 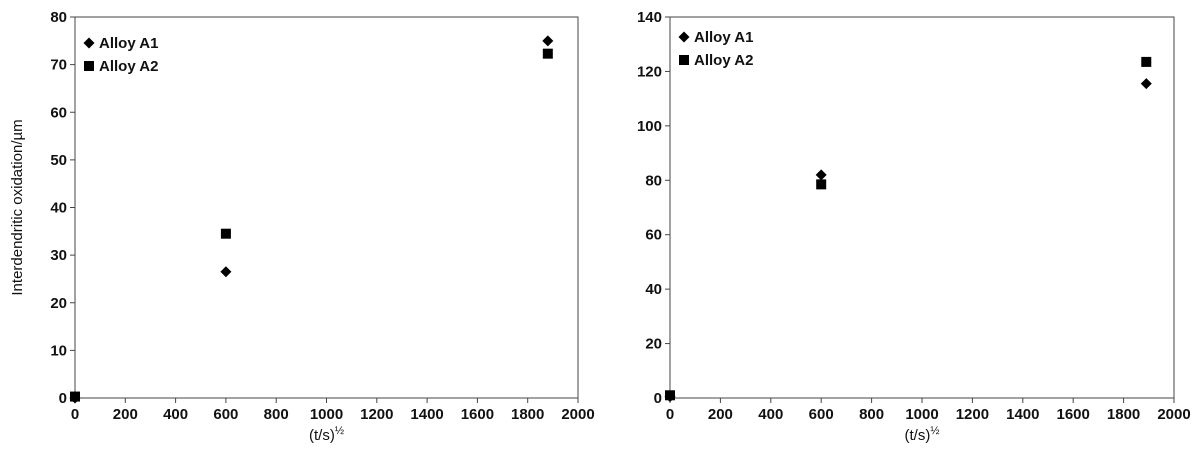 What do you see at coordinates (58, 65) in the screenshot?
I see `y-tick-label: 70` at bounding box center [58, 65].